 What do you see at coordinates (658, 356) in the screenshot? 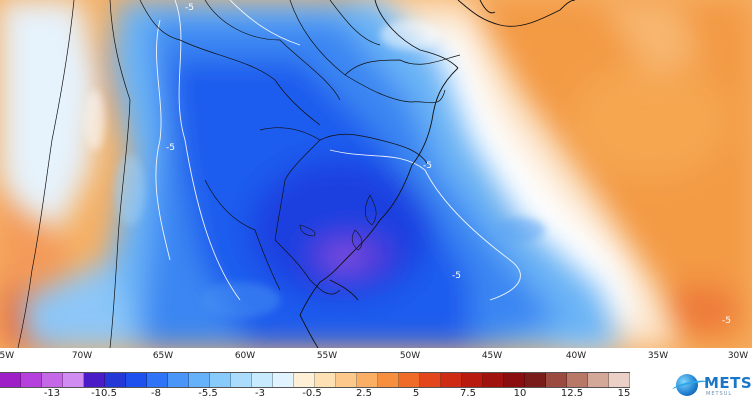
I see `longitude-label: 35W` at bounding box center [658, 356].